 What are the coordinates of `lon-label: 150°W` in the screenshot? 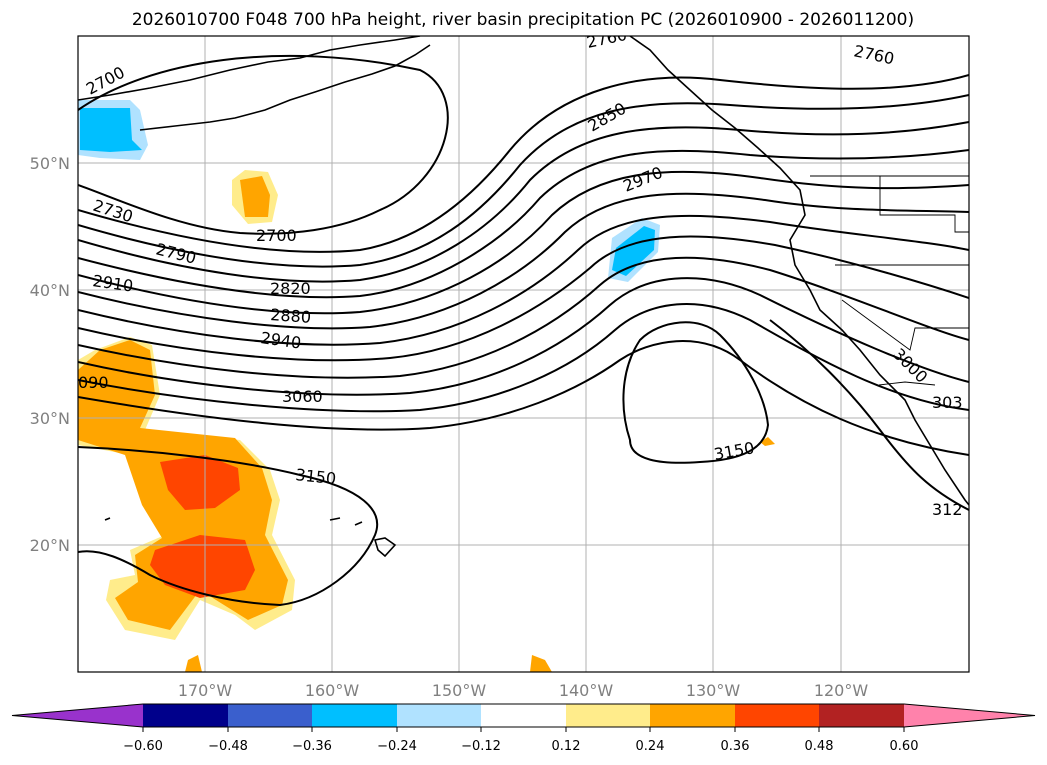 It's located at (459, 690).